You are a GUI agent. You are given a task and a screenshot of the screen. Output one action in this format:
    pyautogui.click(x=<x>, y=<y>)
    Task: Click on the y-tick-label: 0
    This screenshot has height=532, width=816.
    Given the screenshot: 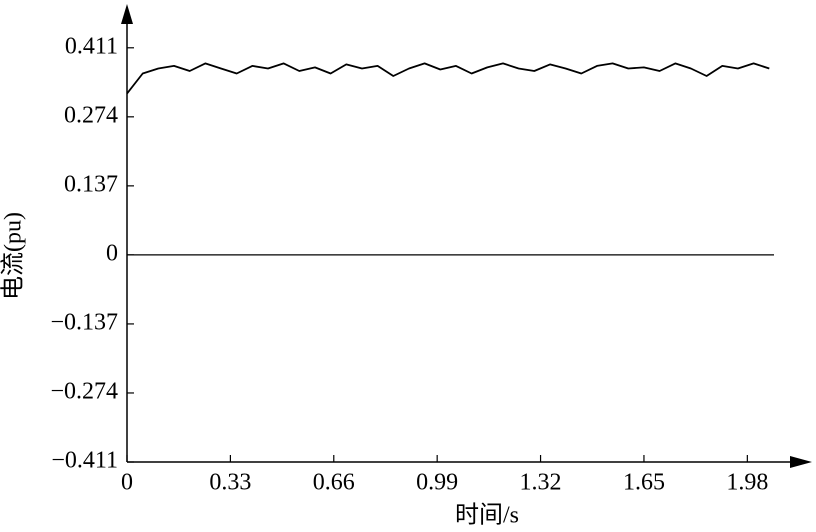 What is the action you would take?
    pyautogui.click(x=112, y=253)
    